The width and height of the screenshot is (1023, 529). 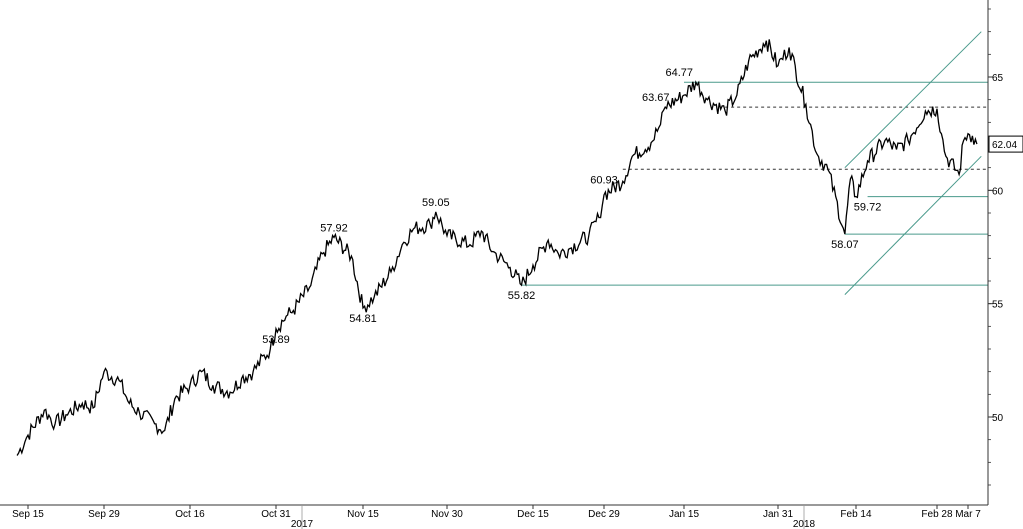 What do you see at coordinates (276, 514) in the screenshot?
I see `x-tick-label-3: Oct 31` at bounding box center [276, 514].